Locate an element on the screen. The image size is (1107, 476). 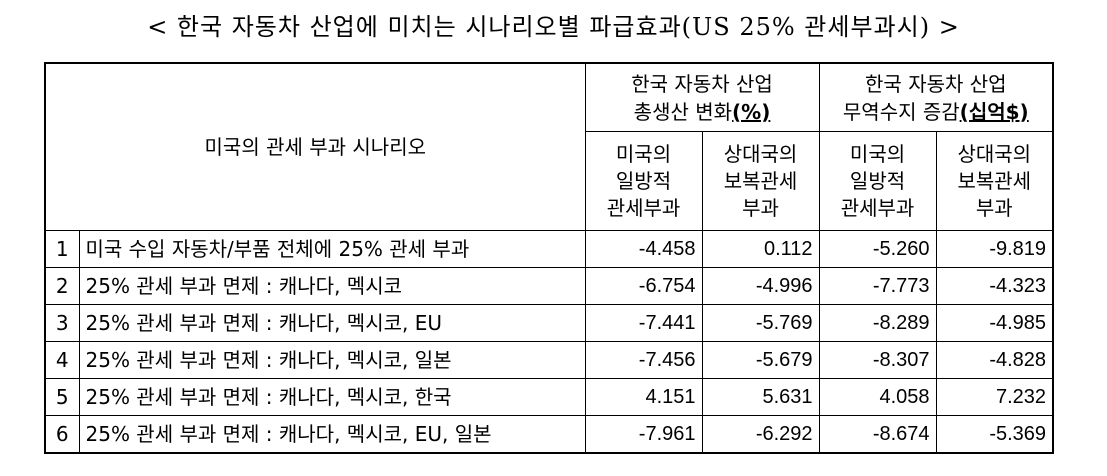
value-cell: -5.769 is located at coordinates (760, 323).